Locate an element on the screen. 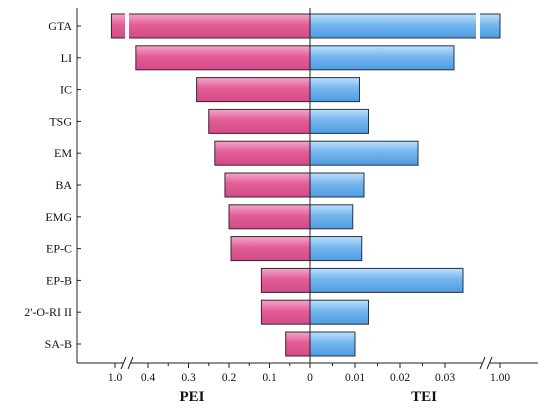  category-label: EP-C is located at coordinates (59, 249).